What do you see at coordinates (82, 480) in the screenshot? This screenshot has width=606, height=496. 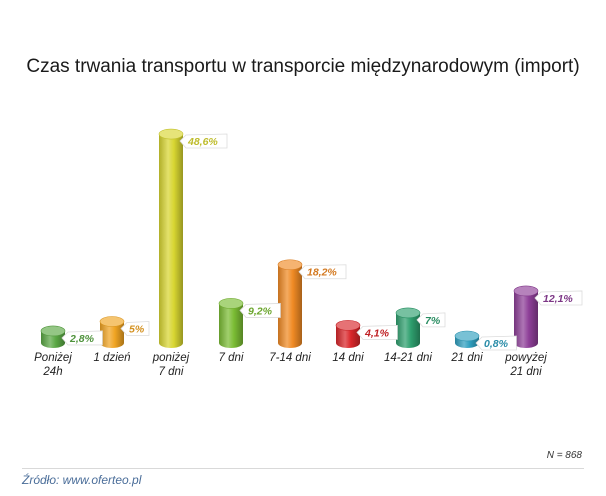 I see `source-text: Źródło: www.oferteo.pl` at bounding box center [82, 480].